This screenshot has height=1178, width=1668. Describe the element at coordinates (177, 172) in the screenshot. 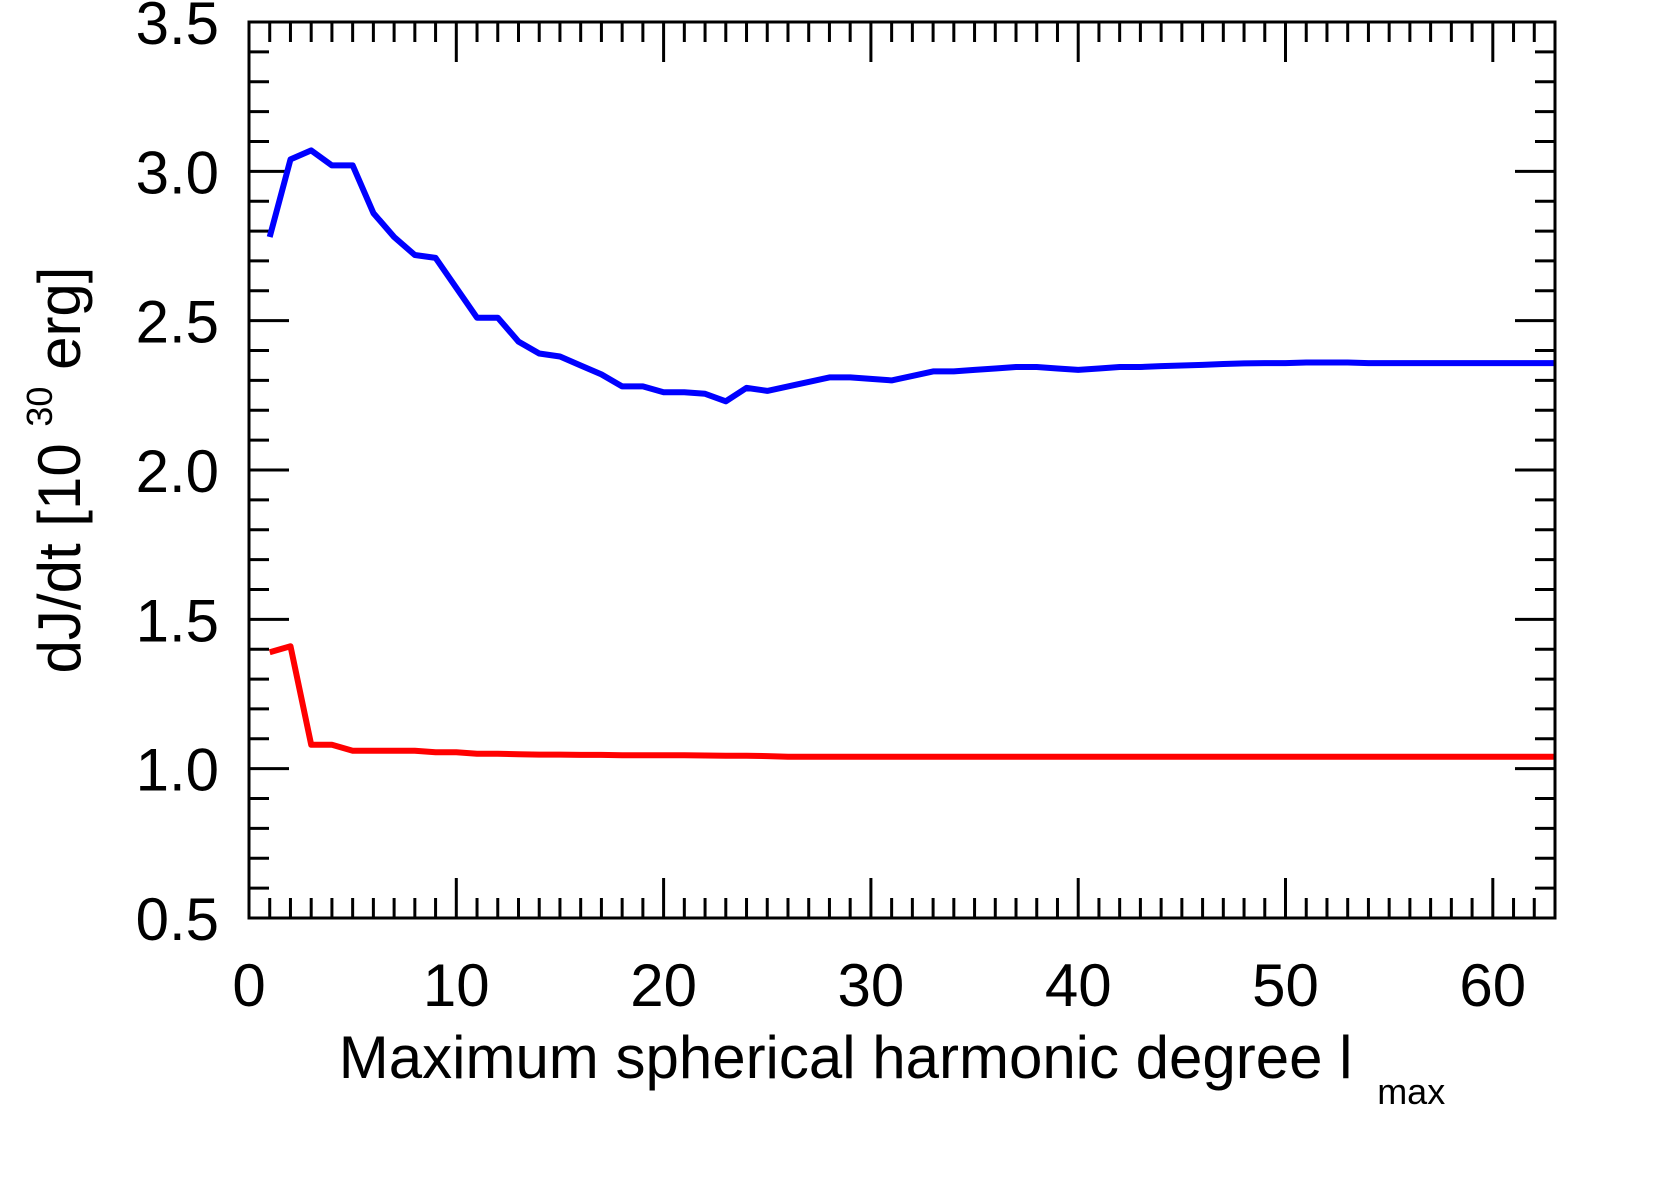

I see `y-tick-label: 3.0` at that location.